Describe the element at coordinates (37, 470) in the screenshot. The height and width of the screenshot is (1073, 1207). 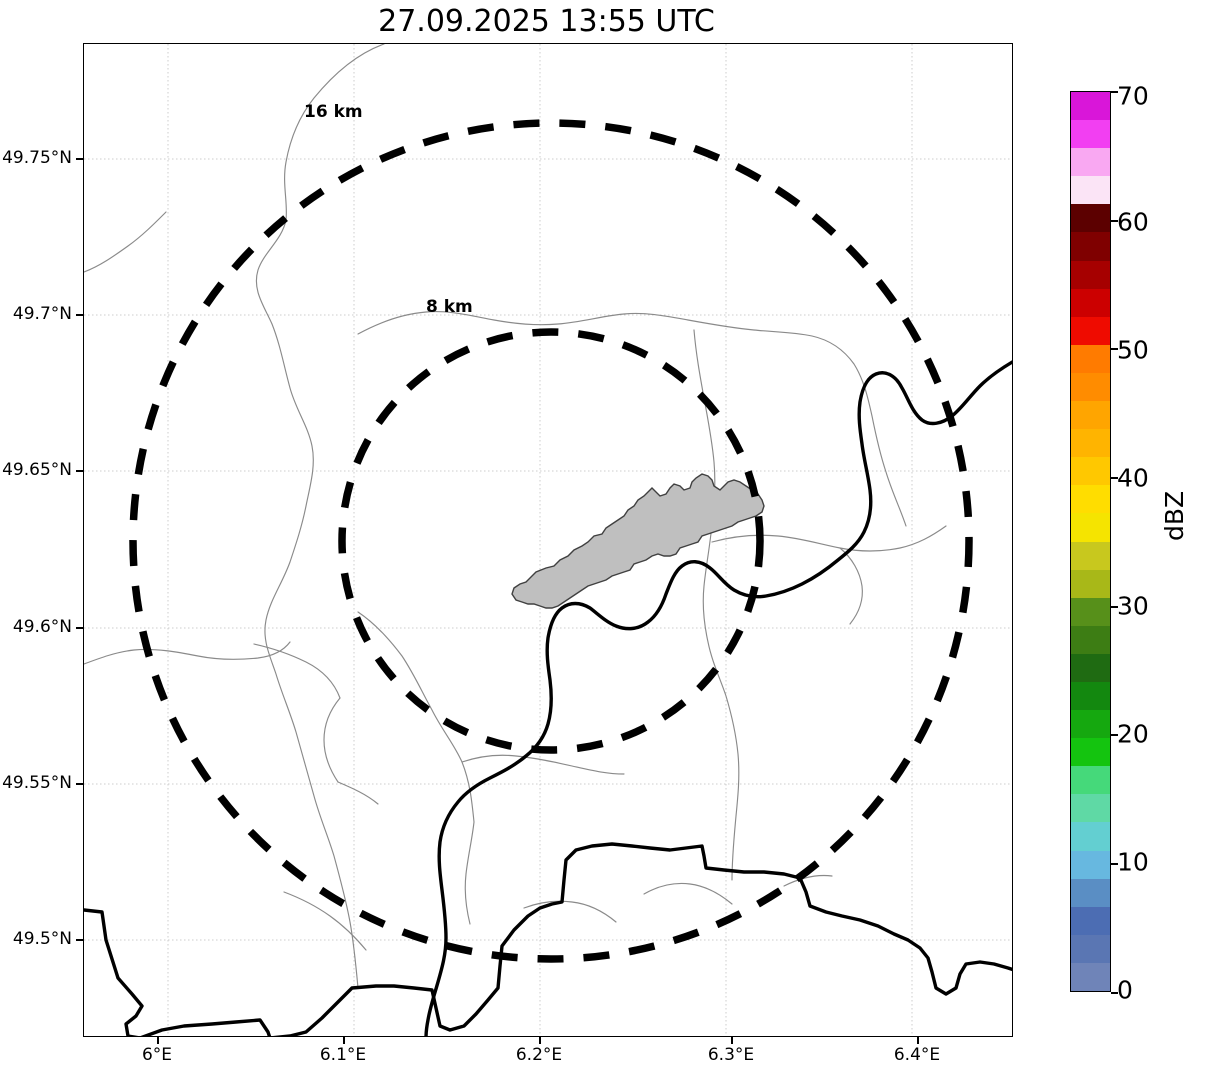
I see `ytick-label-49-65: 49.65°N` at that location.